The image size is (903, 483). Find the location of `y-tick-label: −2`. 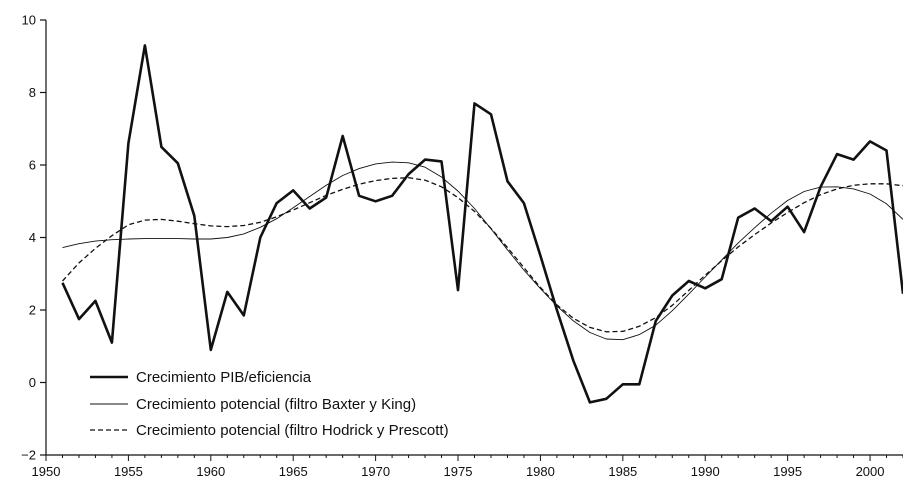

y-tick-label: −2 is located at coordinates (28, 455).